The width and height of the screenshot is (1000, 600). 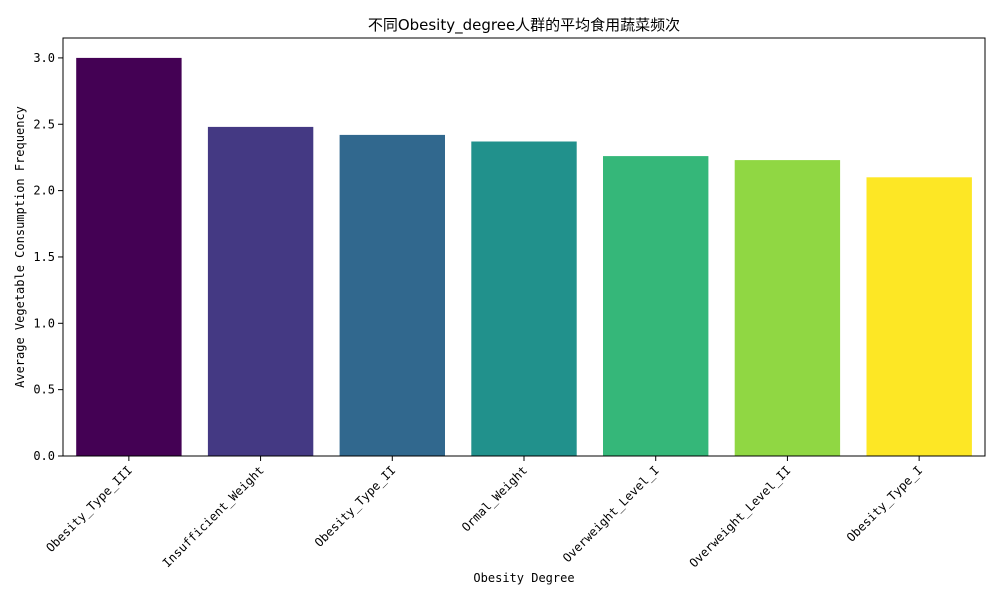 What do you see at coordinates (44, 257) in the screenshot?
I see `y-tick-label: 1.5` at bounding box center [44, 257].